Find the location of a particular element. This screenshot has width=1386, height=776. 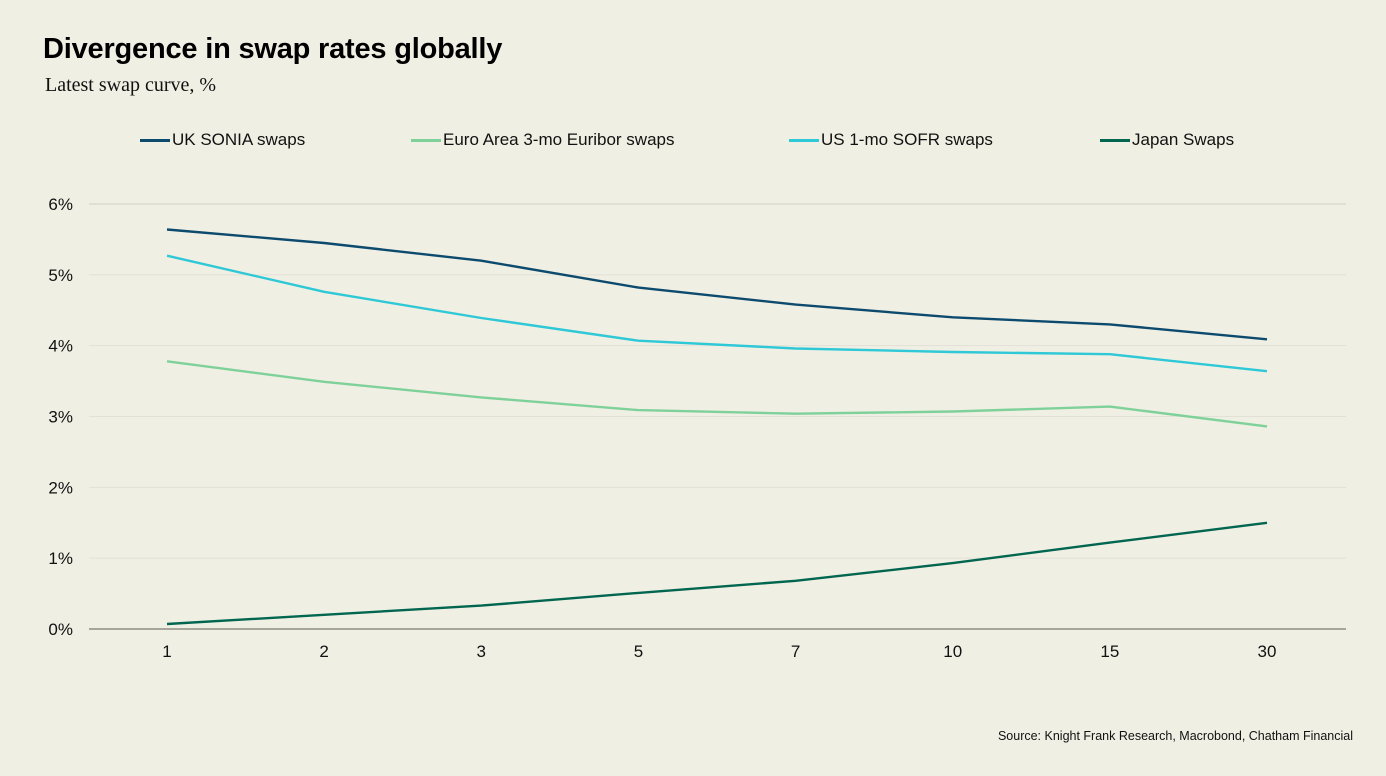

x-tick-label: 3 is located at coordinates (481, 651).